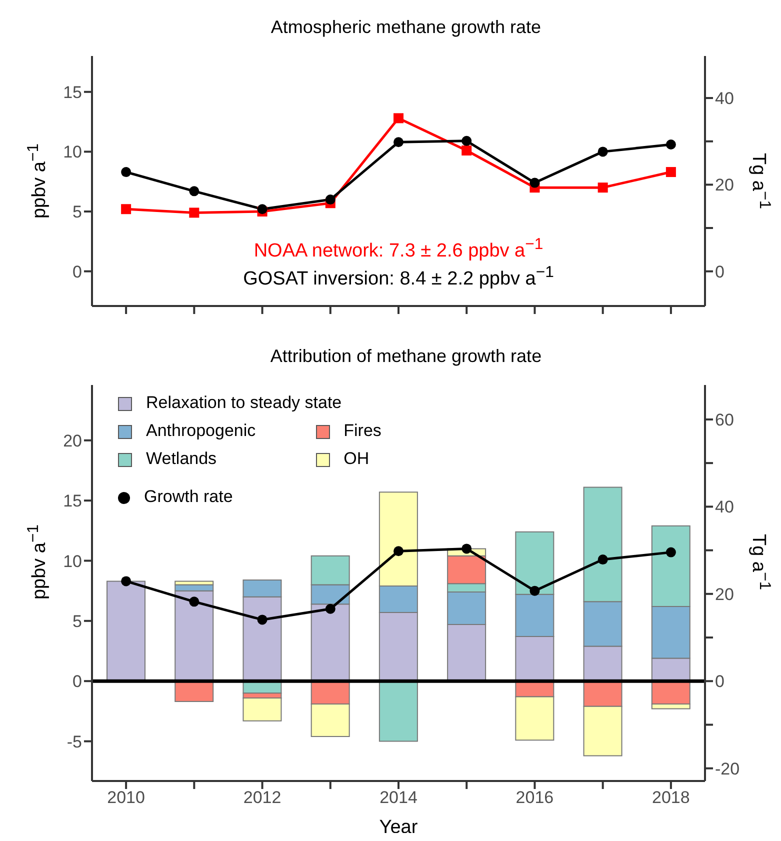 The image size is (781, 841). I want to click on x-tick-label: 2012, so click(262, 798).